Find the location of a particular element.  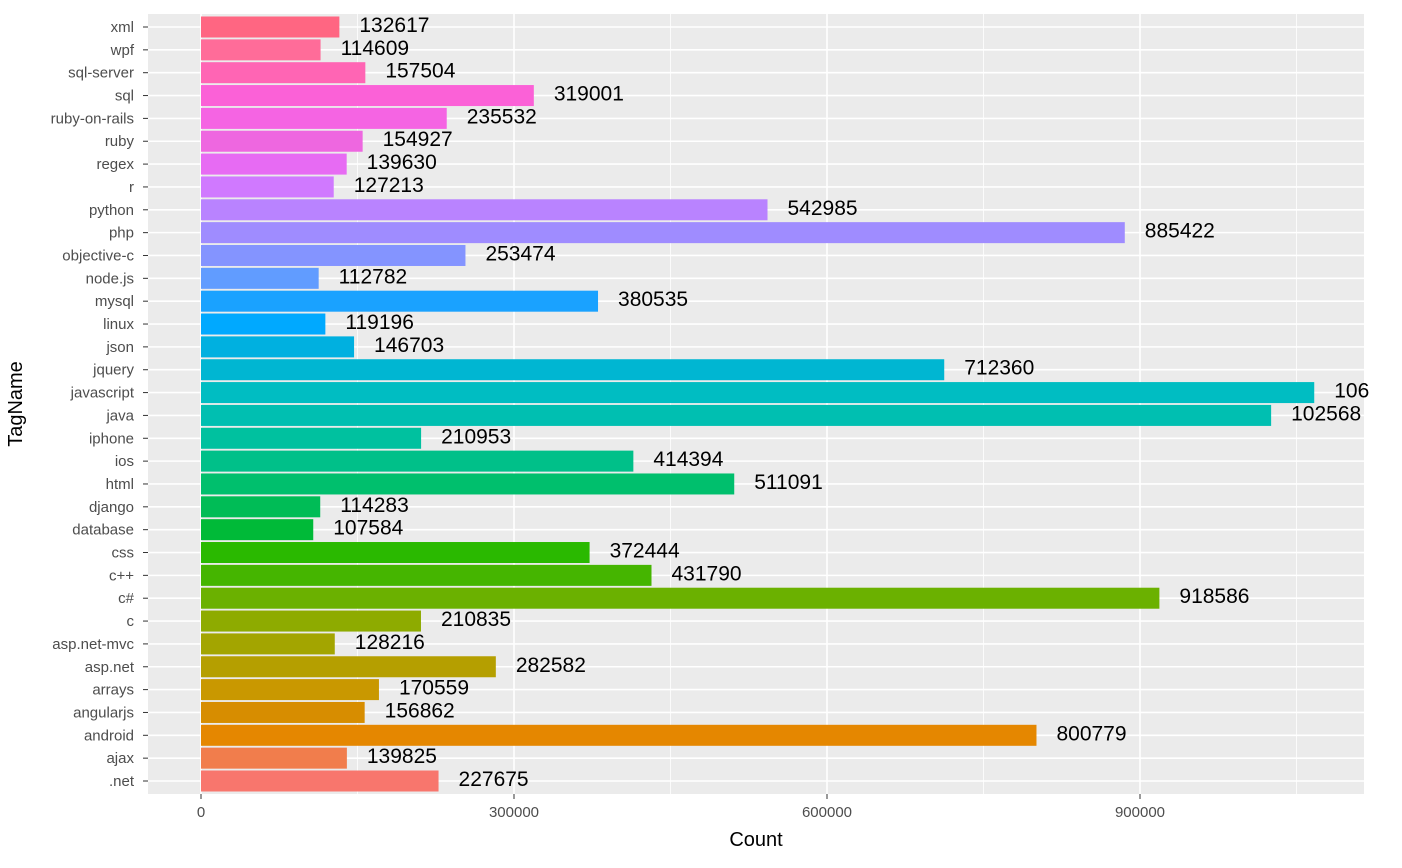

bar-ios is located at coordinates (417, 461).